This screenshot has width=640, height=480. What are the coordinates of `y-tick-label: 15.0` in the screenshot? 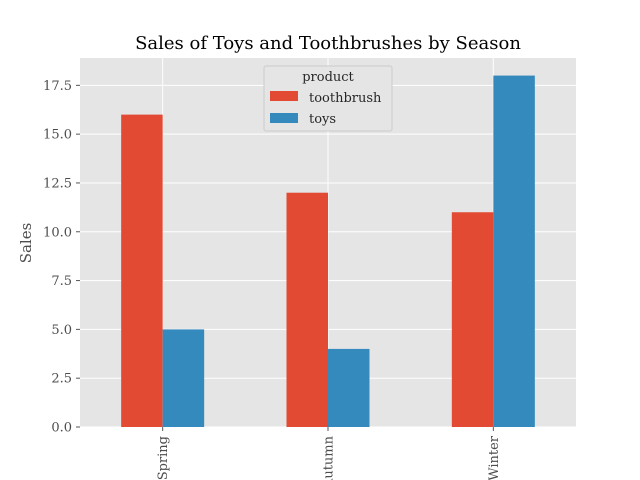 It's located at (57, 135).